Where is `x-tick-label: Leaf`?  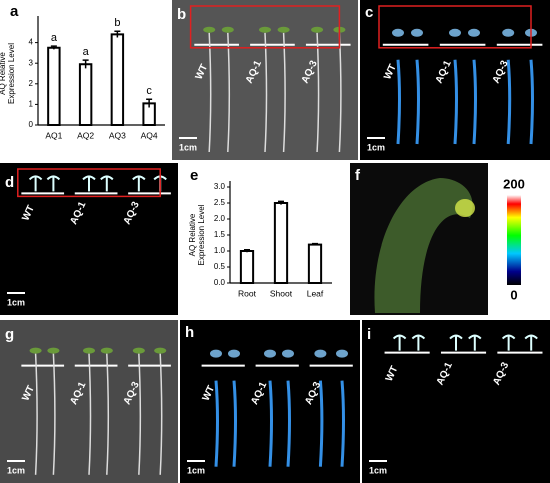 x-tick-label: Leaf is located at coordinates (315, 293).